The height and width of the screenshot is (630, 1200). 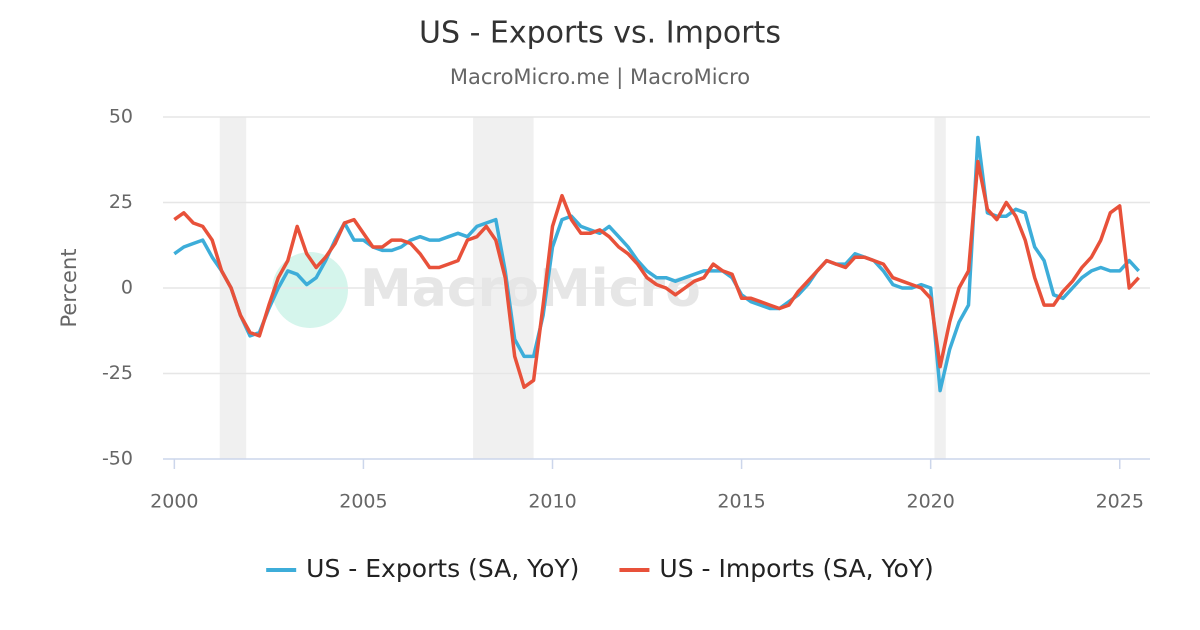 I want to click on x-tick-label: 2025, so click(x=1120, y=502).